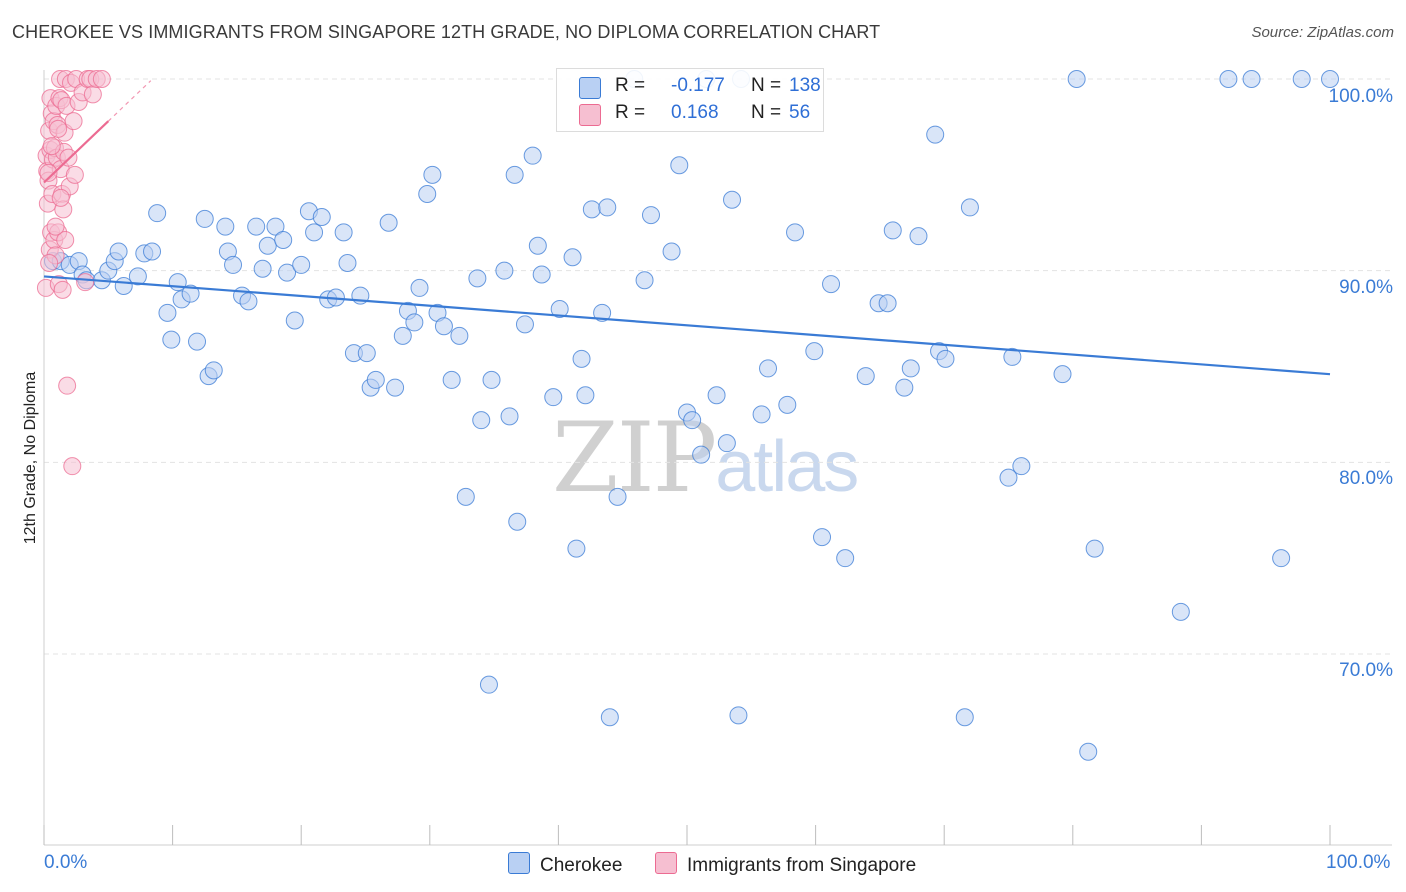 Image resolution: width=1406 pixels, height=892 pixels. Describe the element at coordinates (1322, 32) in the screenshot. I see `source-credit: Source: ZipAtlas.com` at that location.